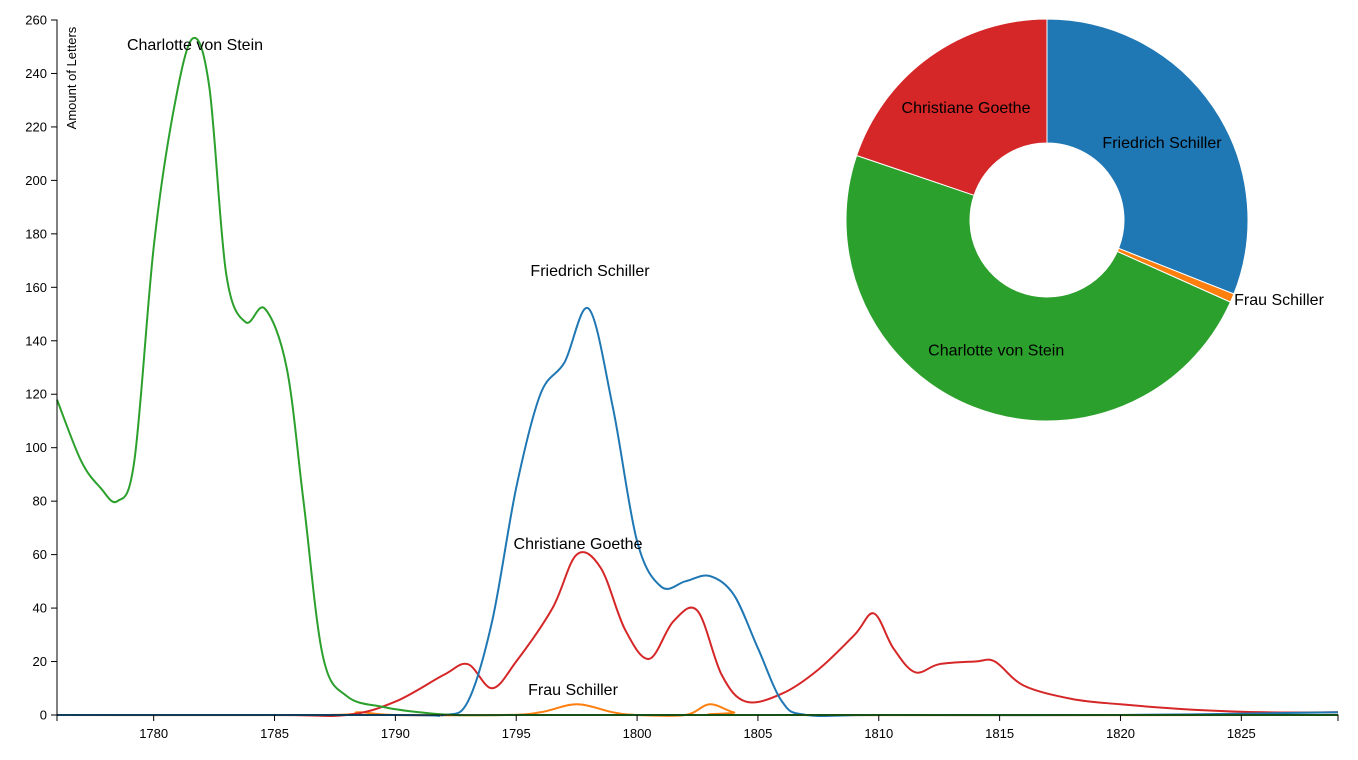  I want to click on donut-label-charlotte-von-stein: Charlotte von Stein, so click(996, 350).